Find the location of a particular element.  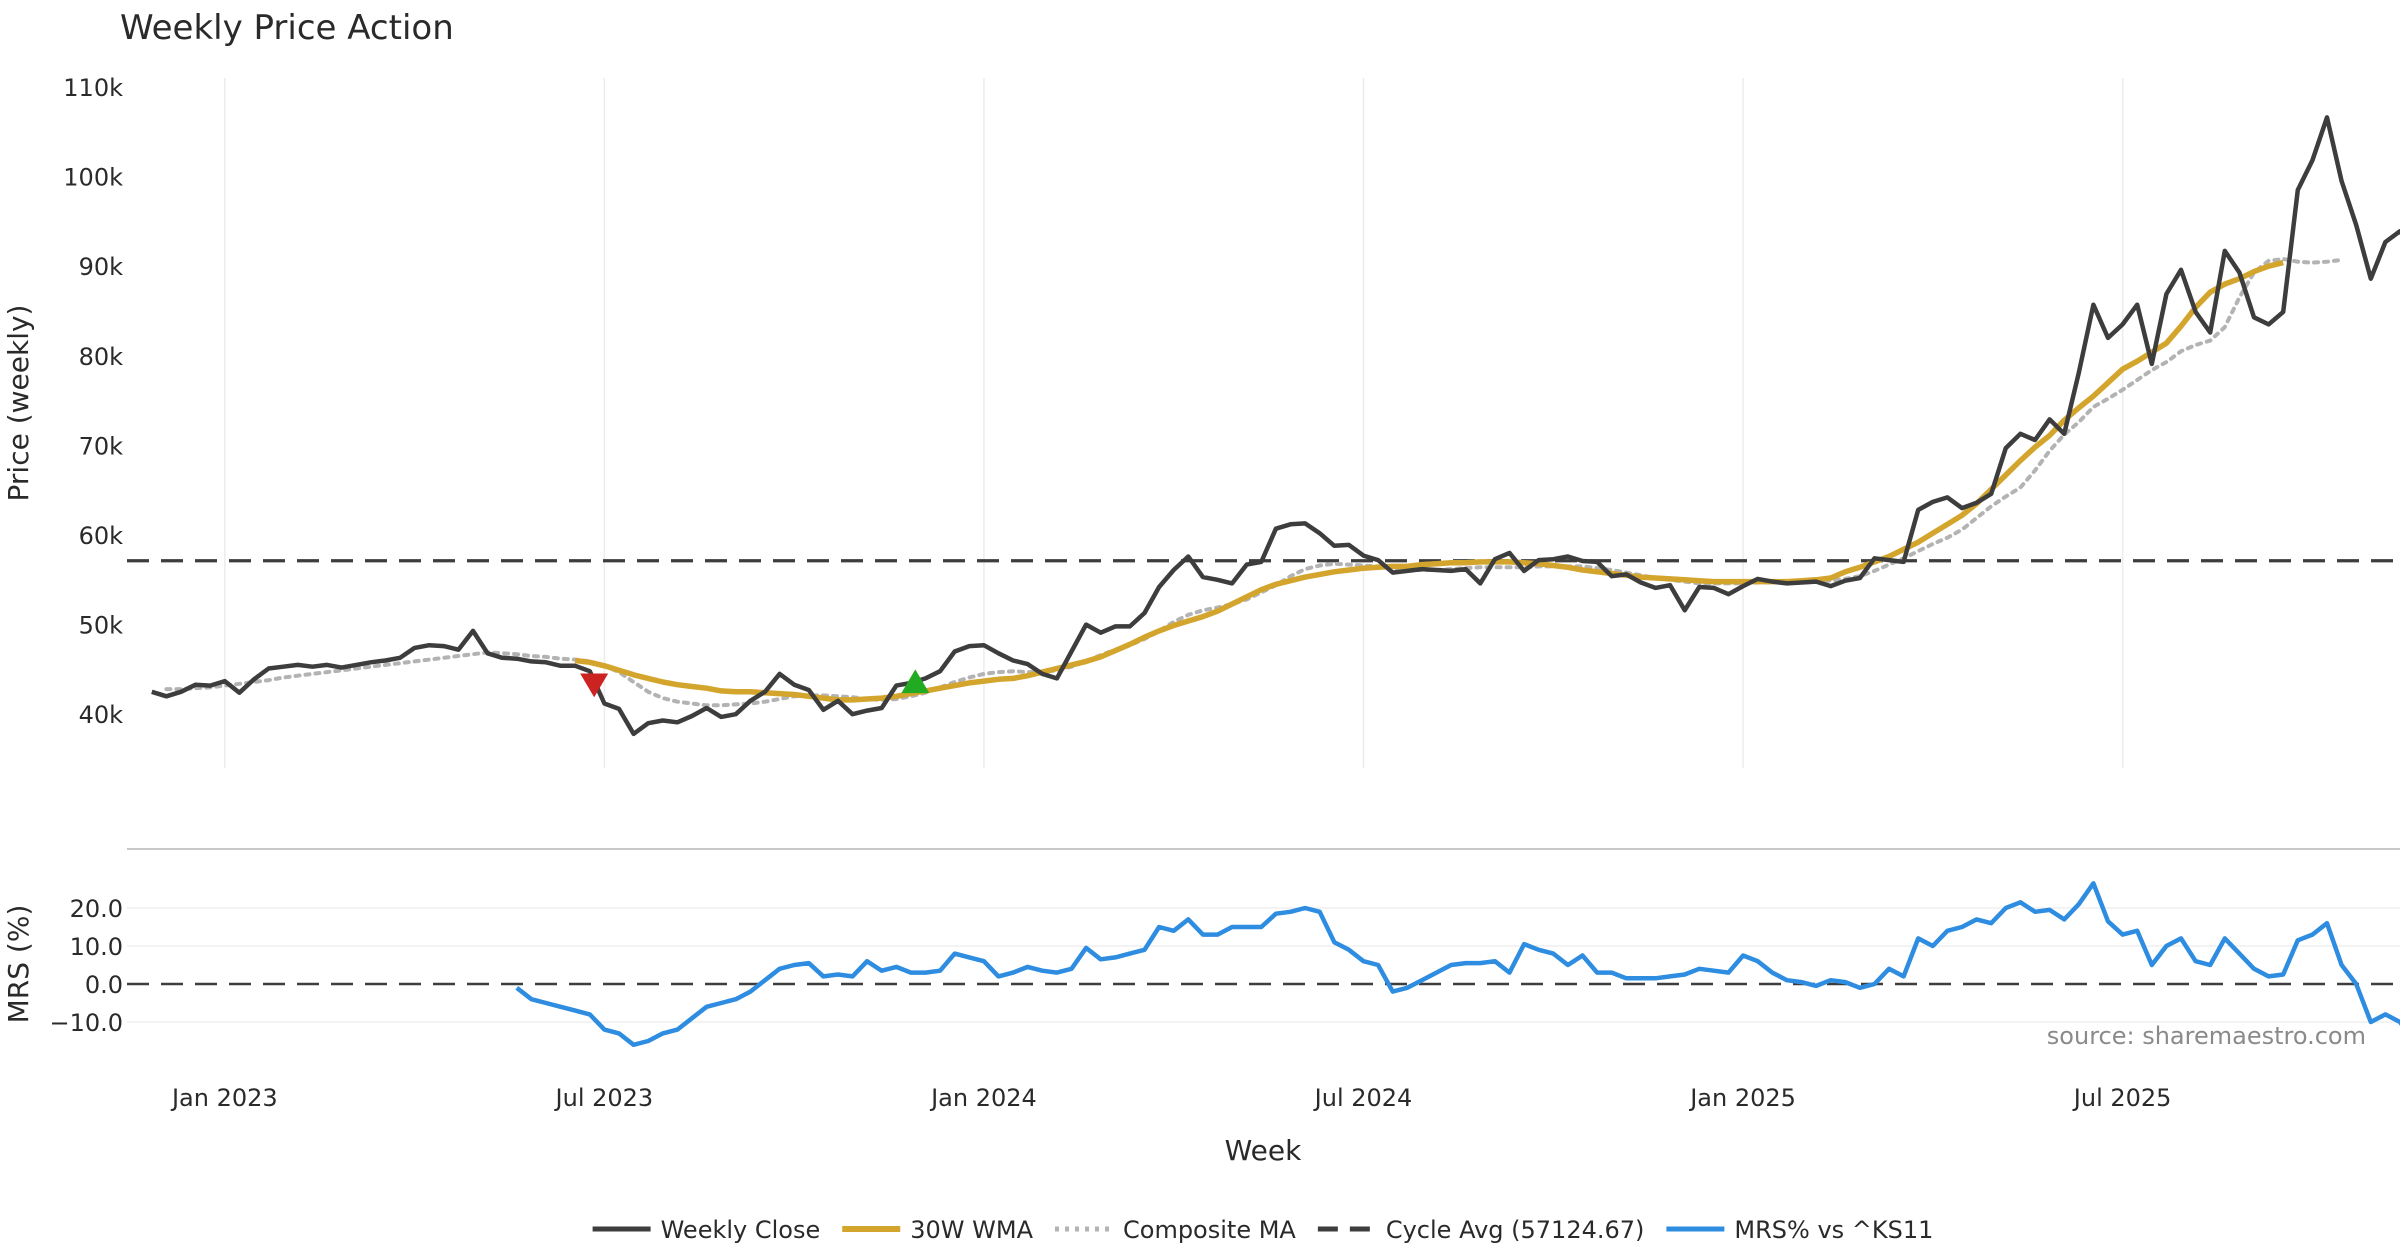

legend-label-4: Cycle Avg (57124.67) is located at coordinates (1515, 1230).